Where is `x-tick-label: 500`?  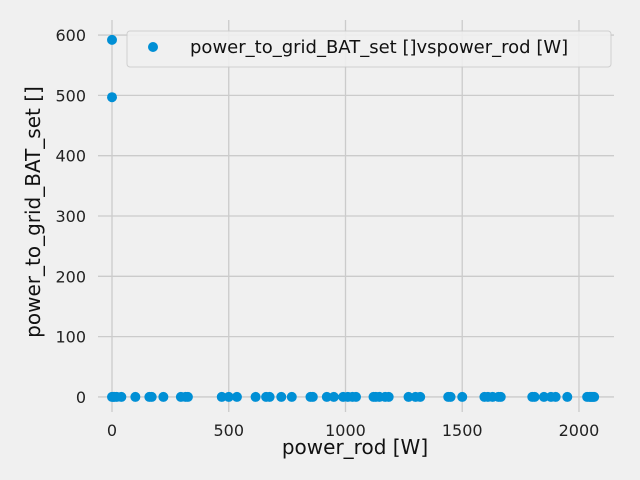
x-tick-label: 500 is located at coordinates (228, 430).